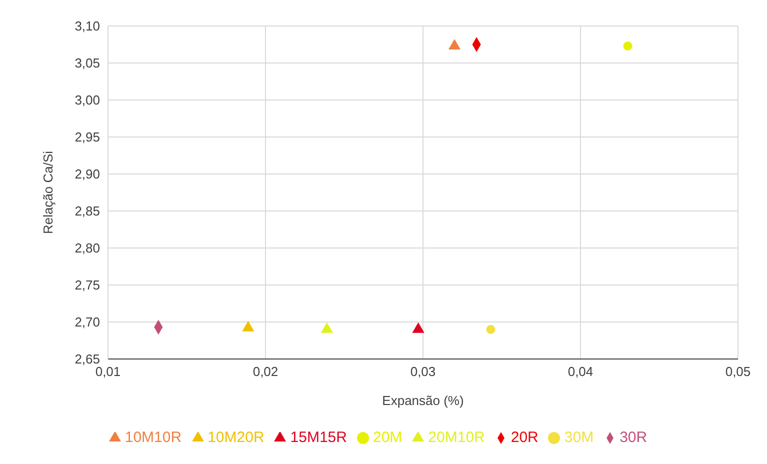 This screenshot has height=464, width=767. I want to click on x-tick-label: 0,03, so click(423, 372).